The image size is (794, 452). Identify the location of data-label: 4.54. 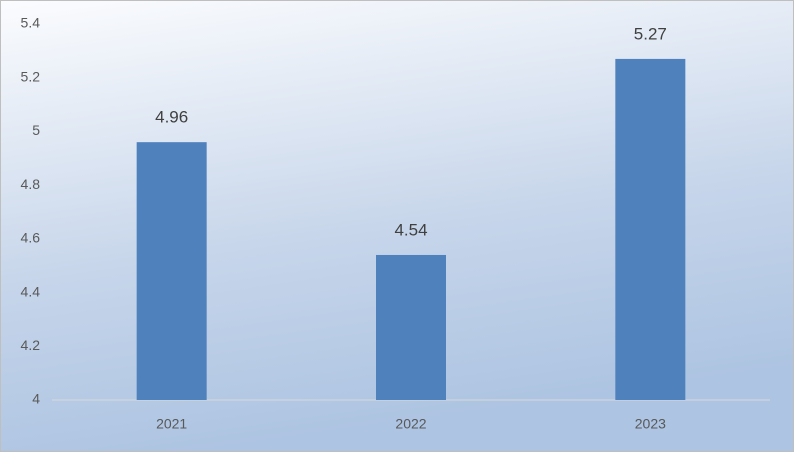
(410, 229).